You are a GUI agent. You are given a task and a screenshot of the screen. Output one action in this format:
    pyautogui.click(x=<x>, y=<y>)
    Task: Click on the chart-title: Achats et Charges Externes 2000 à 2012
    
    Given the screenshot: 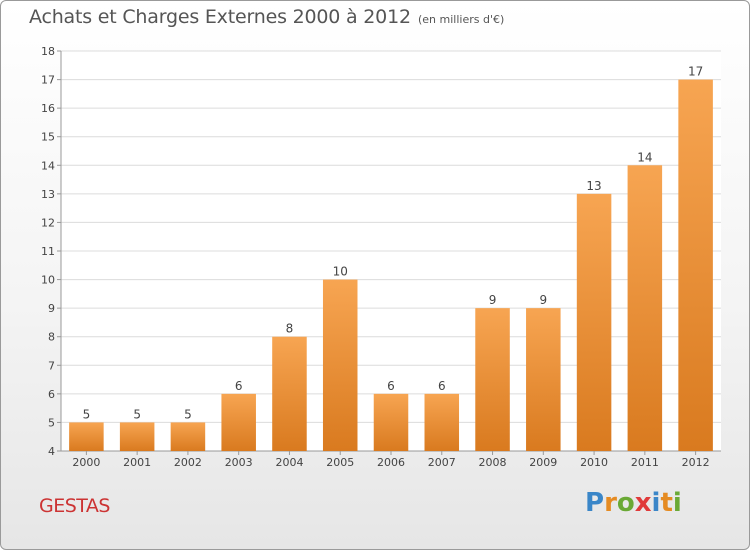 What is the action you would take?
    pyautogui.click(x=220, y=17)
    